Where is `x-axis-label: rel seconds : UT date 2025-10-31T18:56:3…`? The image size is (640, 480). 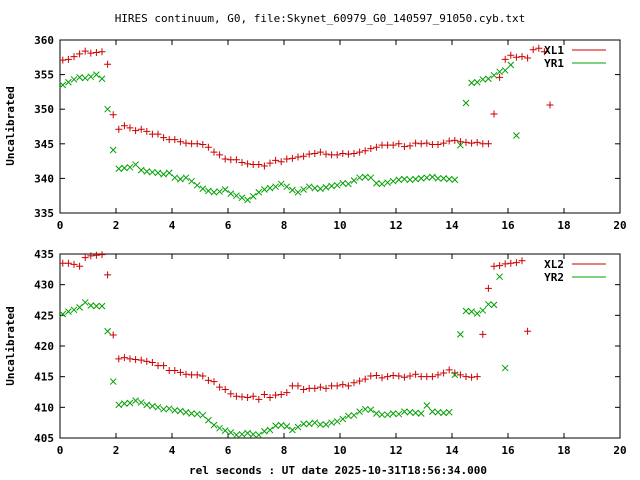
x-axis-label: rel seconds : UT date 2025-10-31T18:56:3… is located at coordinates (338, 470).